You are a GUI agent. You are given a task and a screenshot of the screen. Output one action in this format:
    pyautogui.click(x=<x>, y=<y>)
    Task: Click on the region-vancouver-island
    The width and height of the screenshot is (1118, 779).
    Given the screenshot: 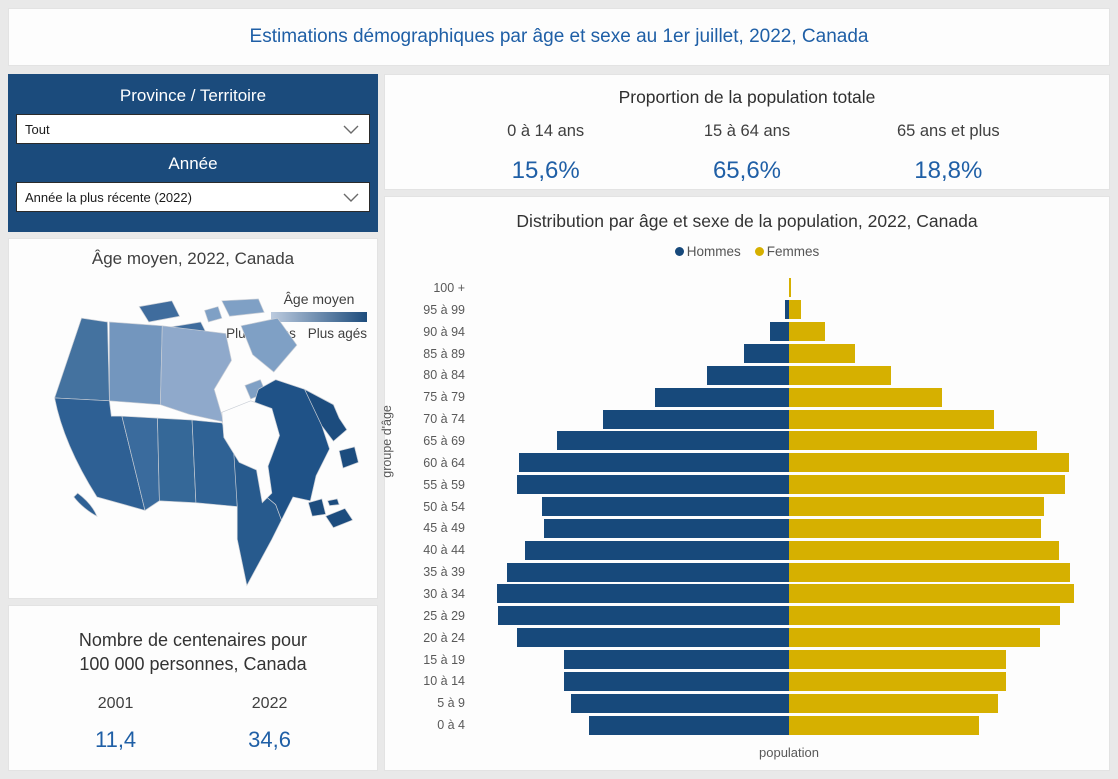 What is the action you would take?
    pyautogui.click(x=85, y=504)
    